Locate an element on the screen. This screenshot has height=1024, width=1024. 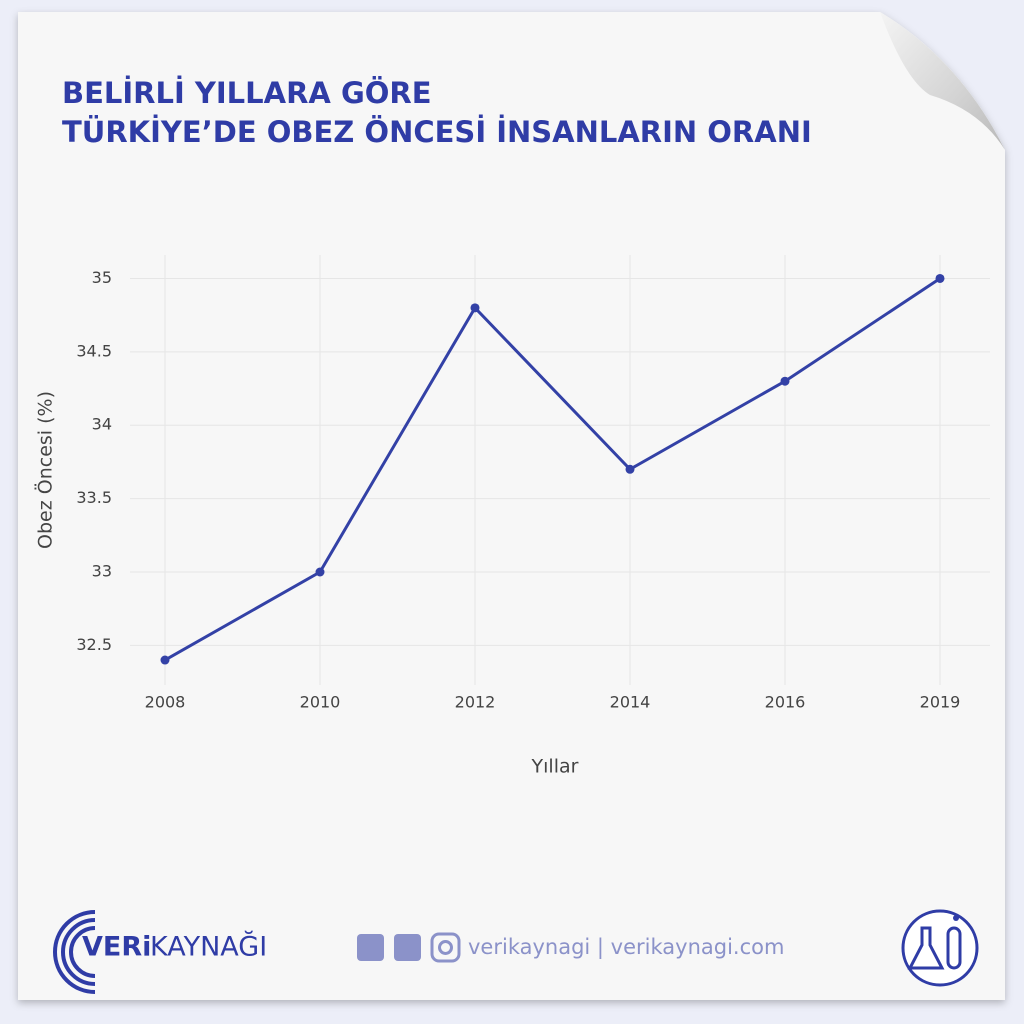
y-tick-label: 32.5 is located at coordinates (94, 644).